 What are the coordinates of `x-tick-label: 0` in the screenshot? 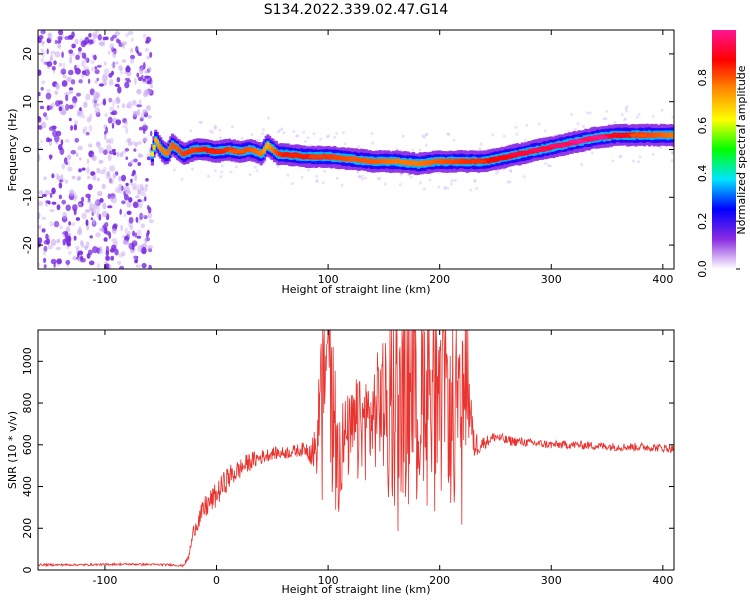 It's located at (216, 580).